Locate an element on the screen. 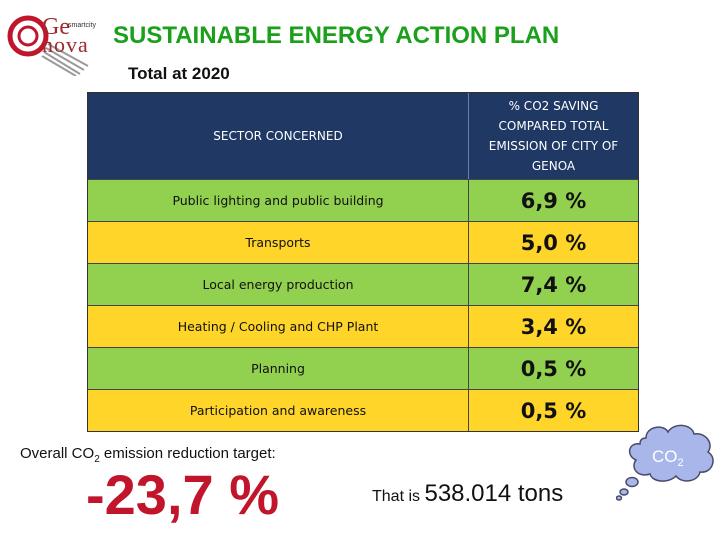 This screenshot has width=720, height=540. header-saving-line3: EMISSION OF CITY OF is located at coordinates (553, 146).